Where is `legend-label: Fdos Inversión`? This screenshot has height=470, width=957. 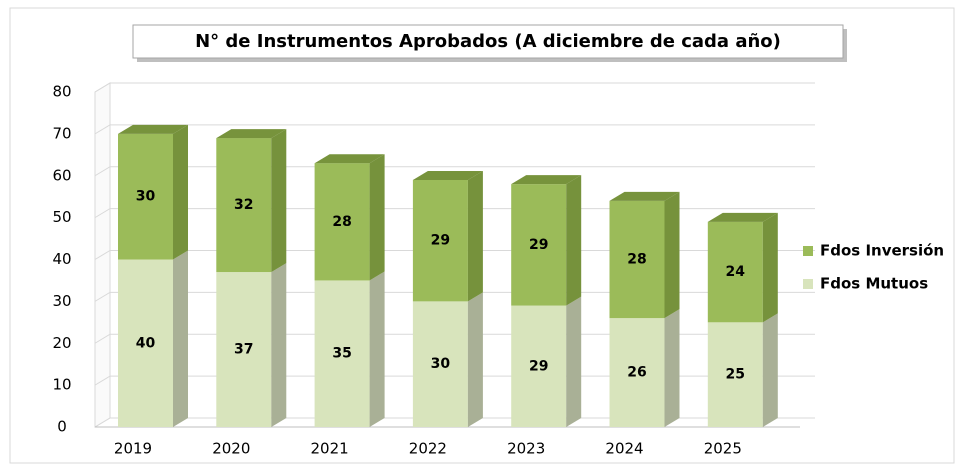
legend-label: Fdos Inversión is located at coordinates (882, 251).